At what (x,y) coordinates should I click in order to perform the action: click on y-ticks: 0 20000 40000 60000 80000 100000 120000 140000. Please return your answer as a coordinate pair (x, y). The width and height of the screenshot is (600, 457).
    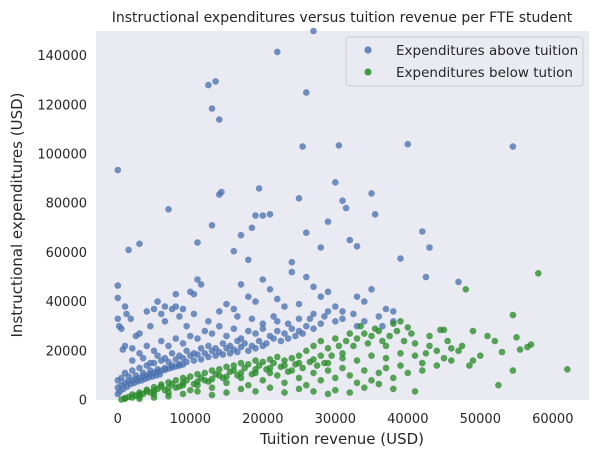
    Looking at the image, I should click on (62, 228).